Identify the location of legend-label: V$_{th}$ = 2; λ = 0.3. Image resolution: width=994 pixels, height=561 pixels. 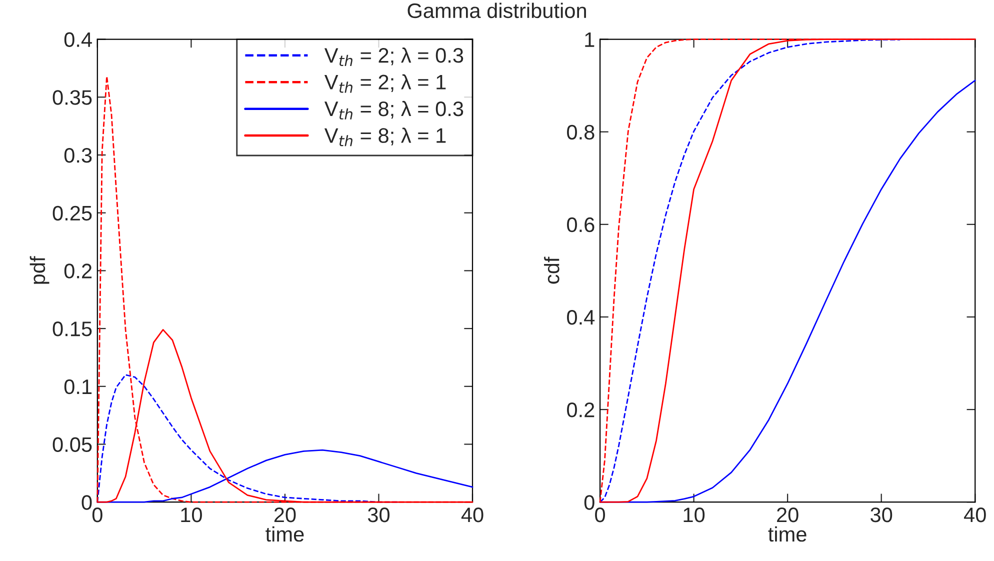
(394, 56).